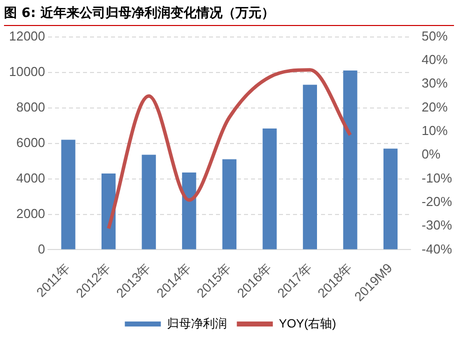 Image resolution: width=461 pixels, height=340 pixels. What do you see at coordinates (435, 60) in the screenshot?
I see `y2-tick-label: 40%` at bounding box center [435, 60].